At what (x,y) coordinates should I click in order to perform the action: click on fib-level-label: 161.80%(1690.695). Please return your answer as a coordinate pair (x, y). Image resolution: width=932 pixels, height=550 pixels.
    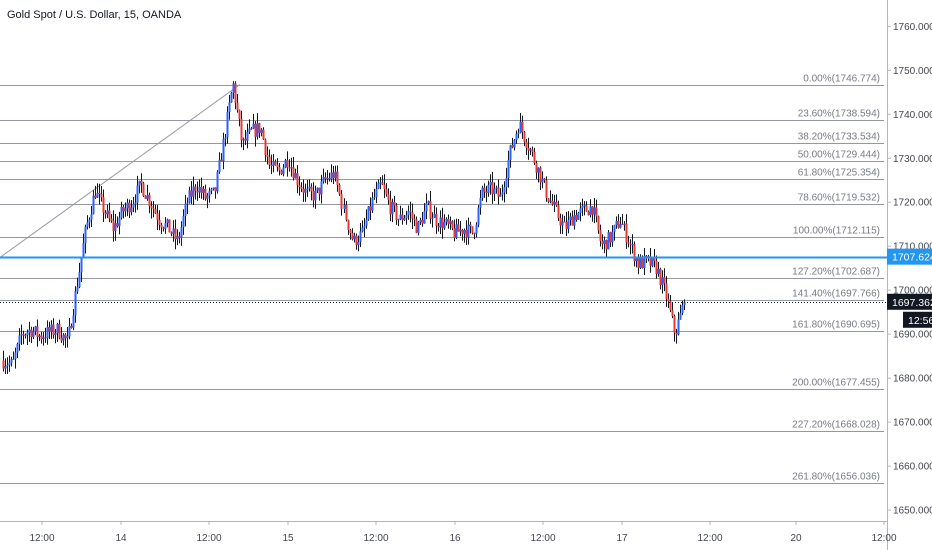
    Looking at the image, I should click on (836, 325).